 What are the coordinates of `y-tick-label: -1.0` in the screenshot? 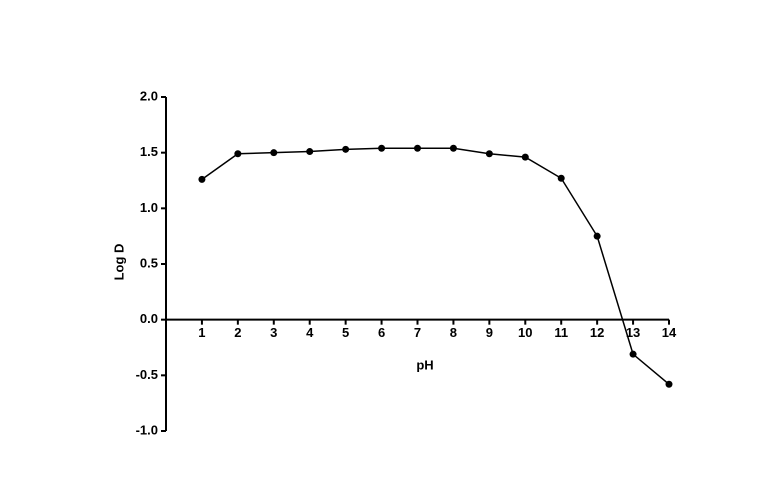 It's located at (147, 429).